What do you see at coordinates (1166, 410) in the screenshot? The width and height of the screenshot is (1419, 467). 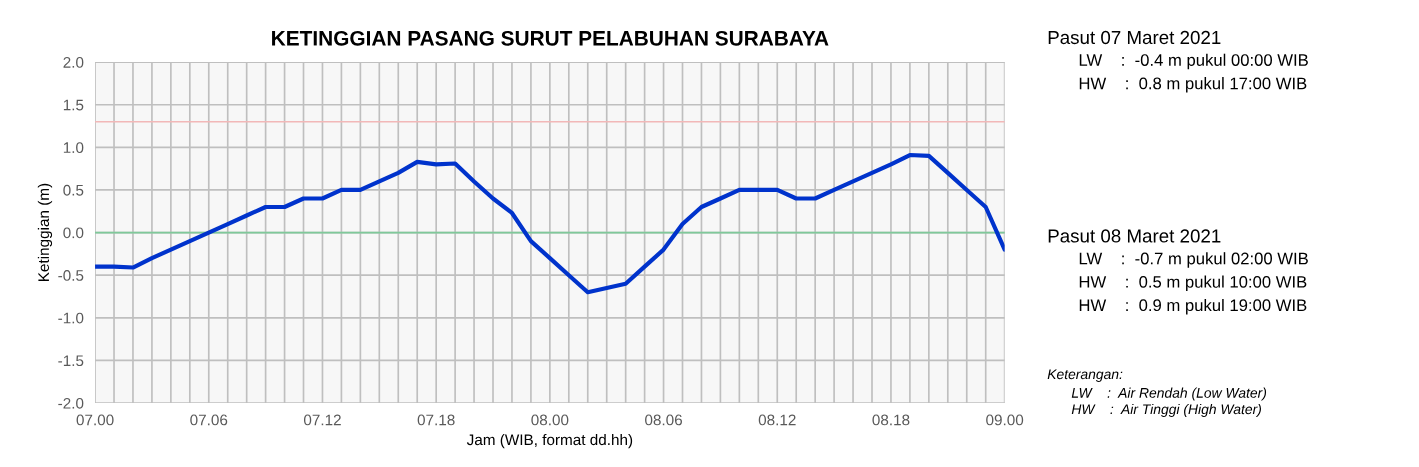 I see `text: HW : Air Tinggi (High Water)` at bounding box center [1166, 410].